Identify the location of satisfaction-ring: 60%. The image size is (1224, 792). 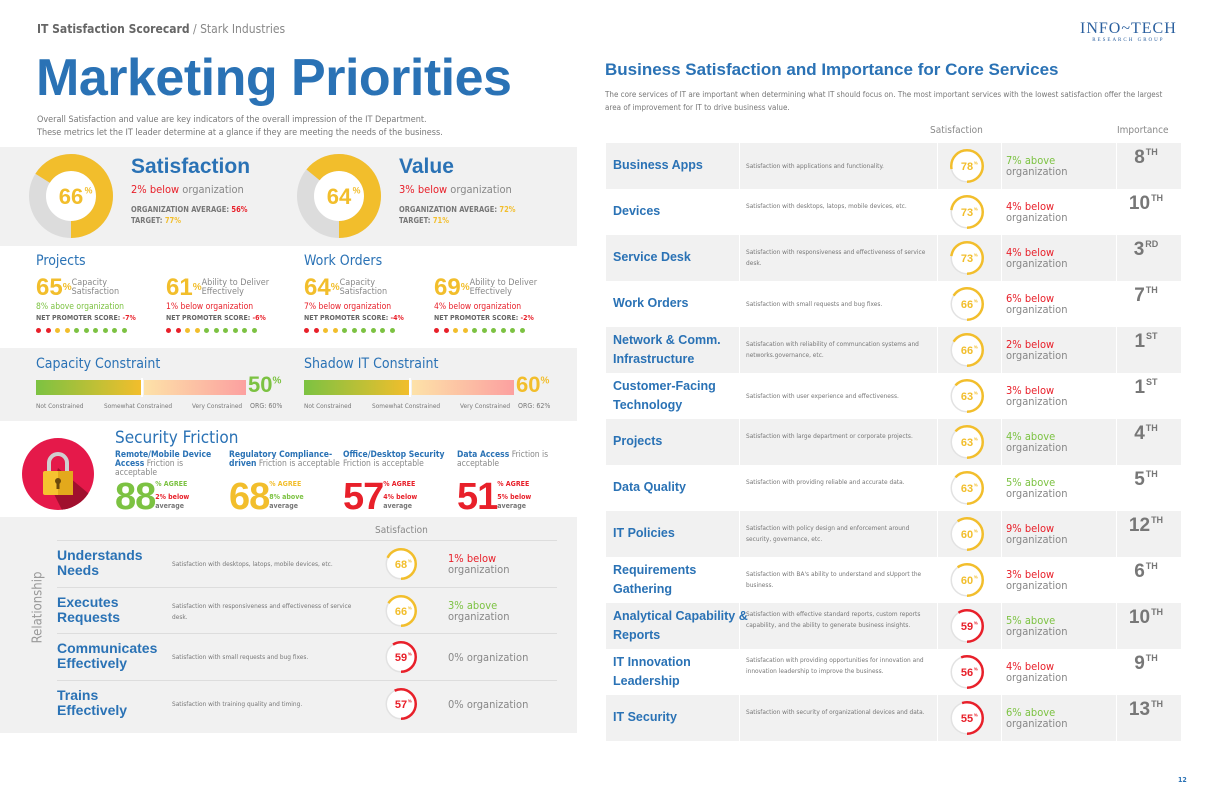
(967, 534).